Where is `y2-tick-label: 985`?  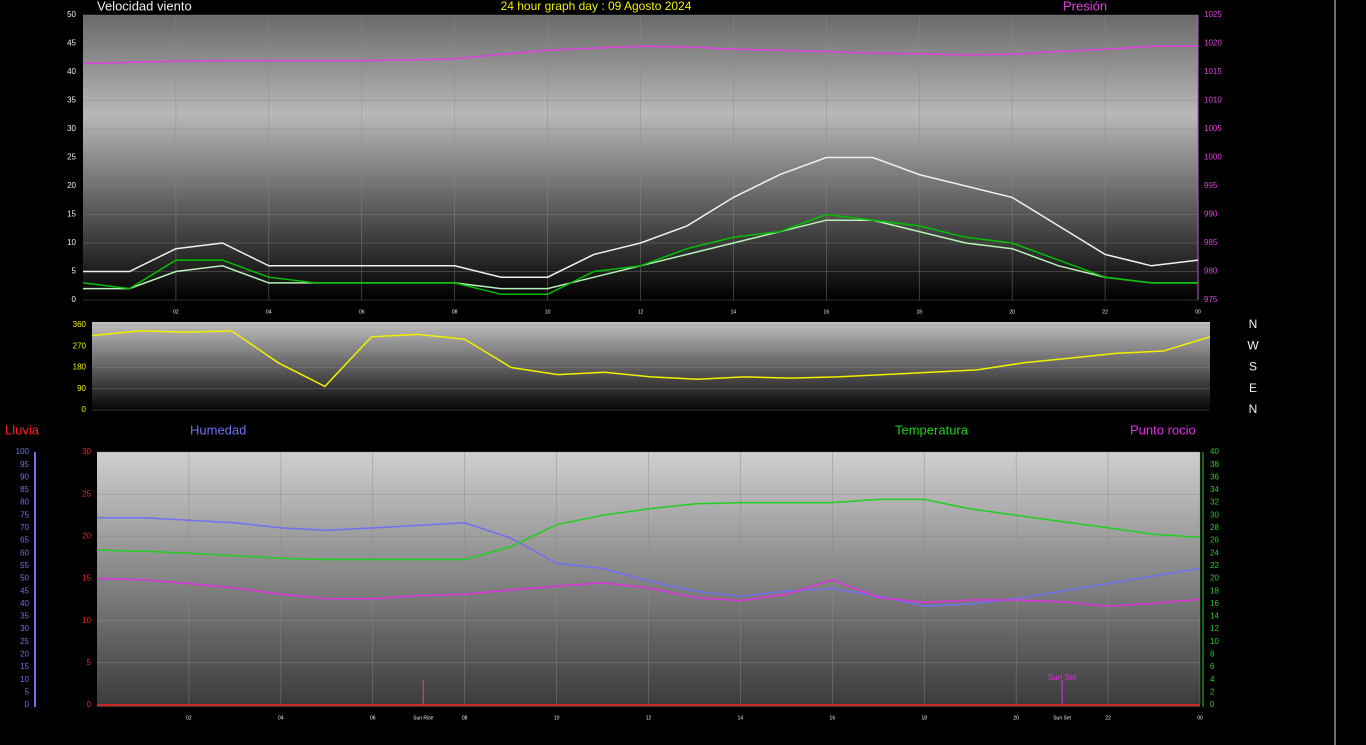
y2-tick-label: 985 is located at coordinates (1211, 242).